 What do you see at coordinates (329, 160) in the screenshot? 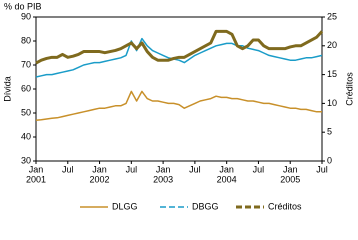
I see `y2-tick-label: 0` at bounding box center [329, 160].